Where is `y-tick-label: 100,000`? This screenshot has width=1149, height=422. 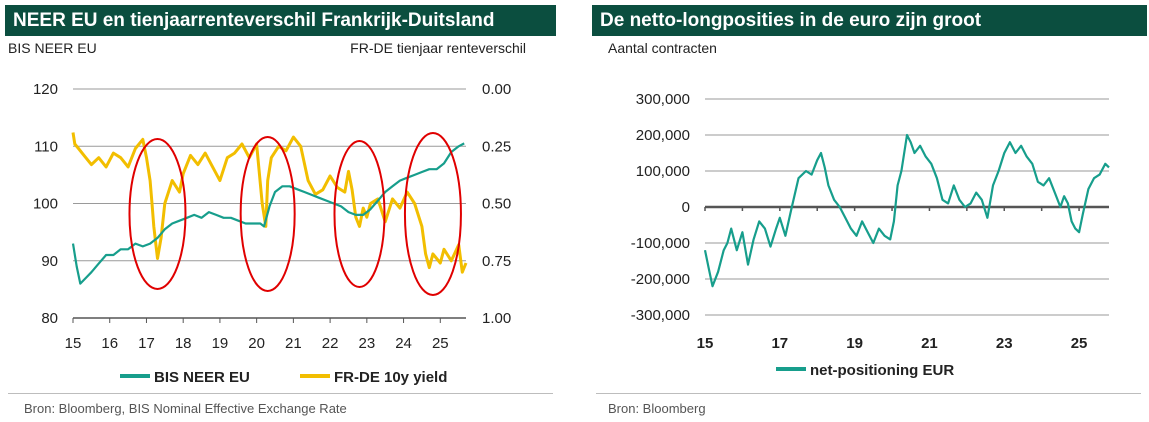
y-tick-label: 100,000 is located at coordinates (663, 171).